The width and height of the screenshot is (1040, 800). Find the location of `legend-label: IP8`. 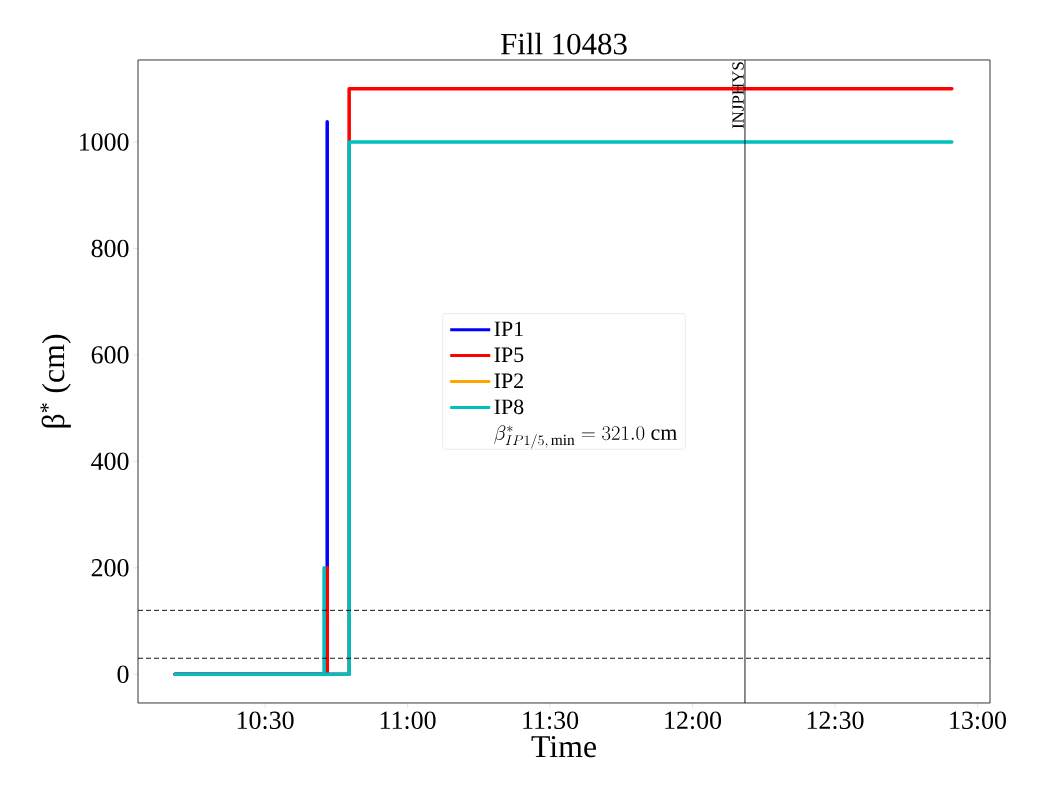

legend-label: IP8 is located at coordinates (509, 407).